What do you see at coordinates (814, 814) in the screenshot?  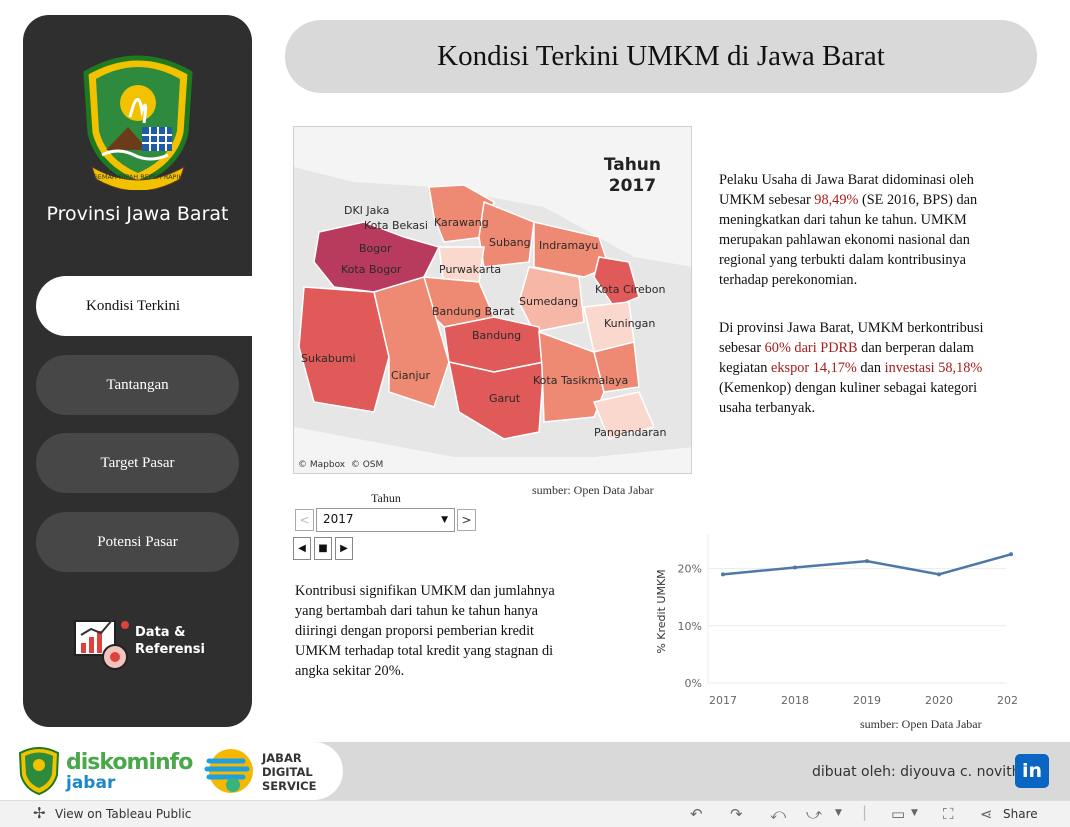 I see `refresh-icon: ⤻` at bounding box center [814, 814].